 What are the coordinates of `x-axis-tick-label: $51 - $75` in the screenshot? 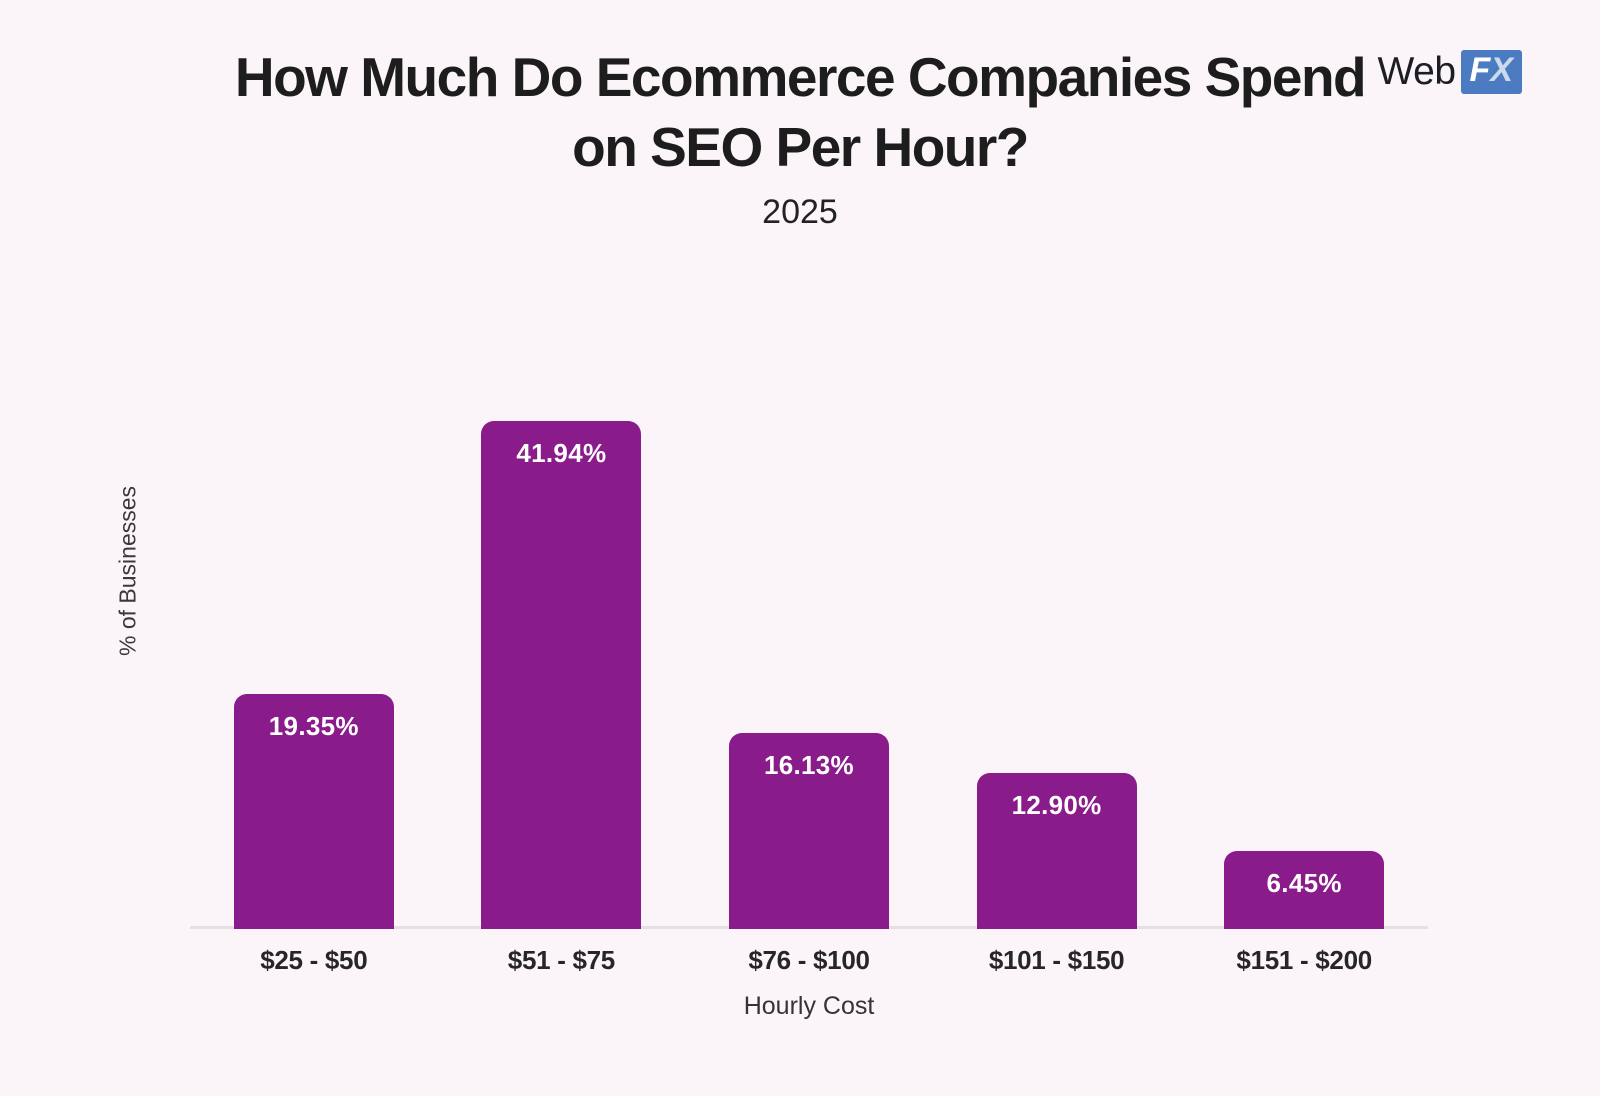 It's located at (561, 959).